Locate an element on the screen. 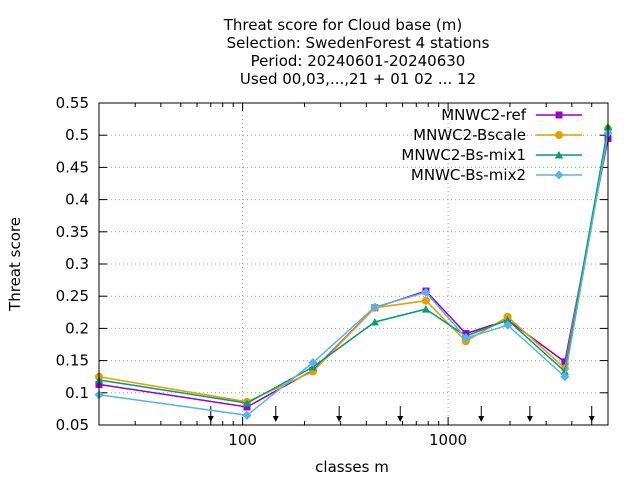 This screenshot has height=480, width=640. y-tick-label: 0.25 is located at coordinates (72, 296).